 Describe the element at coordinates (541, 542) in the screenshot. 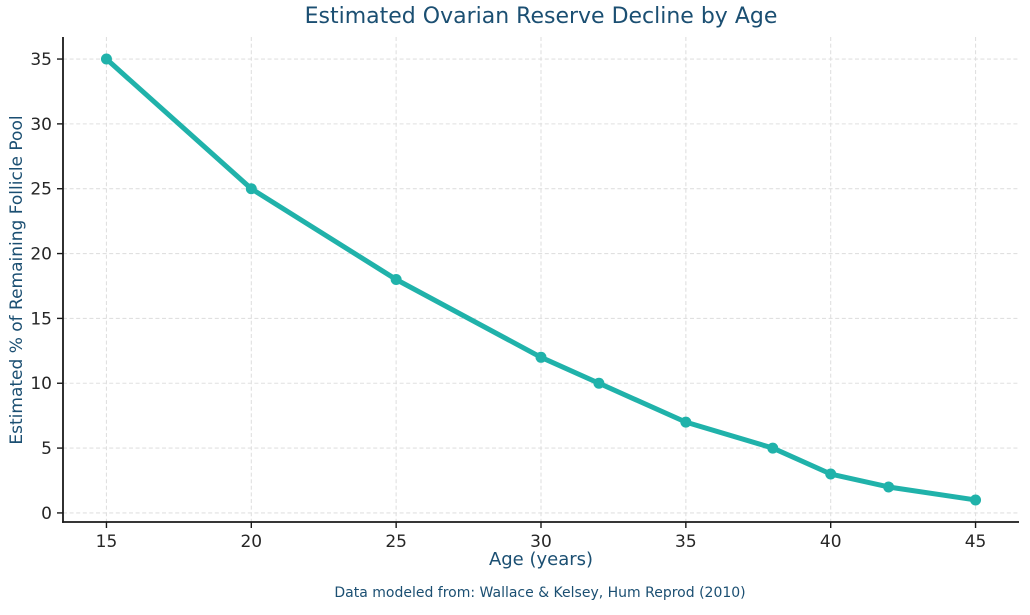

I see `x-tick-label: 30` at that location.